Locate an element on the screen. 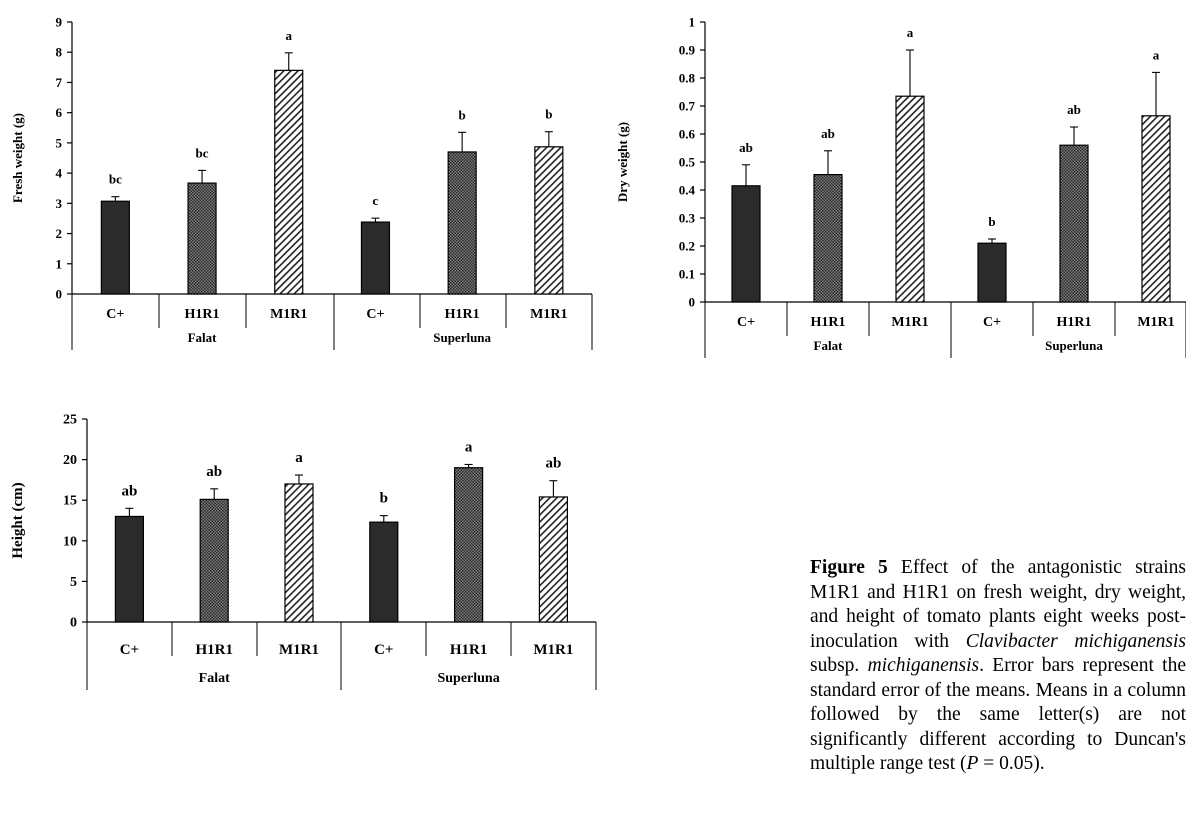 The height and width of the screenshot is (826, 1186). y-axis-title: Height (cm) is located at coordinates (18, 520).